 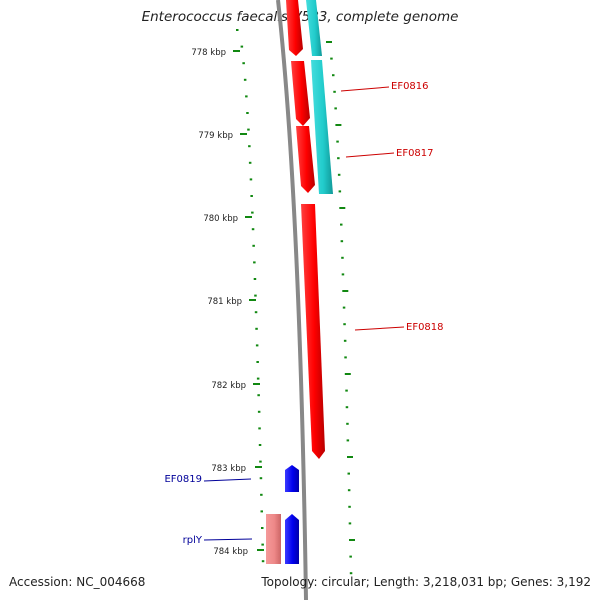 What do you see at coordinates (415, 153) in the screenshot?
I see `gene-label-ef0817: EF0817` at bounding box center [415, 153].